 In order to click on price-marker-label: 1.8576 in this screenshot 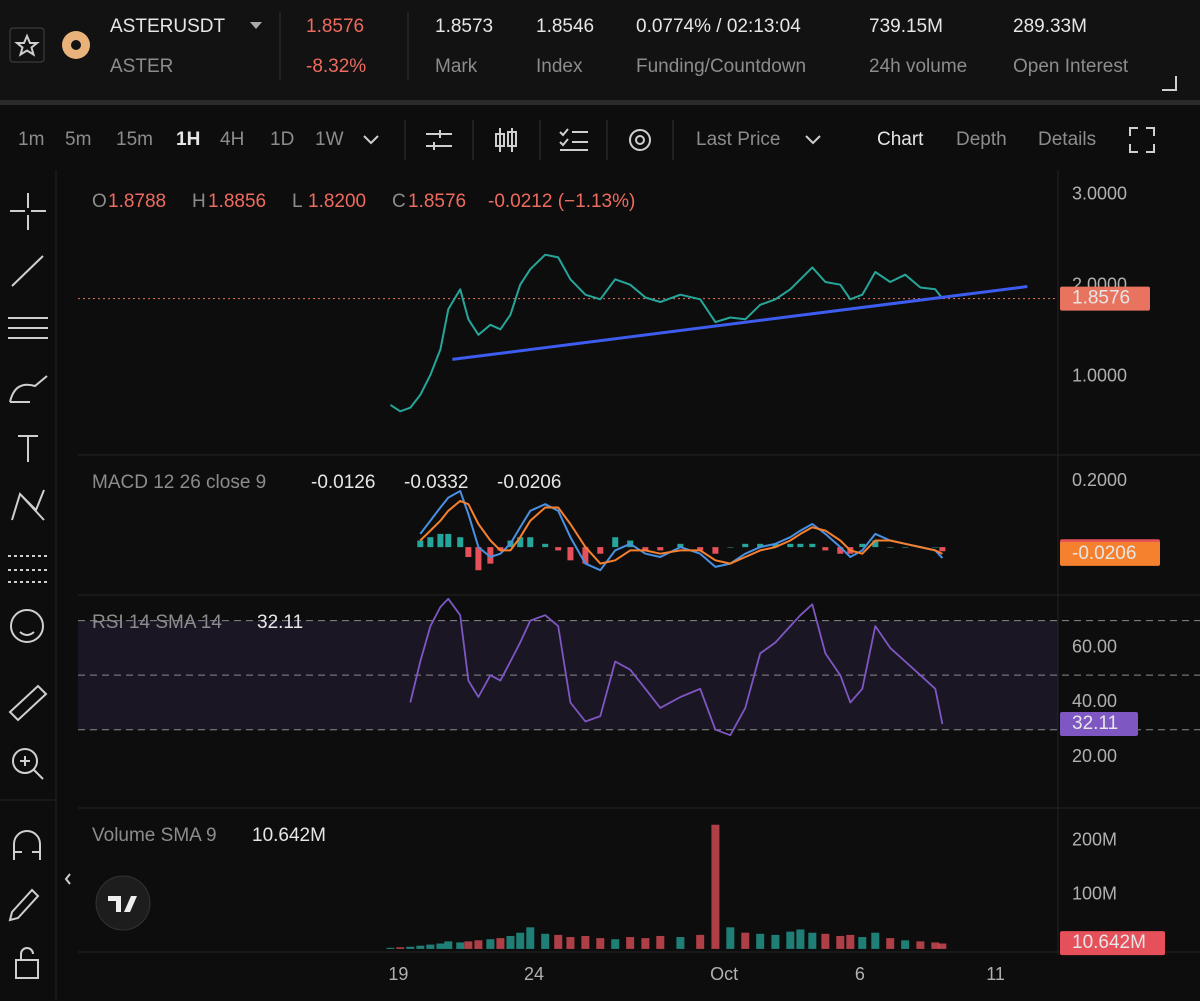, I will do `click(1101, 298)`.